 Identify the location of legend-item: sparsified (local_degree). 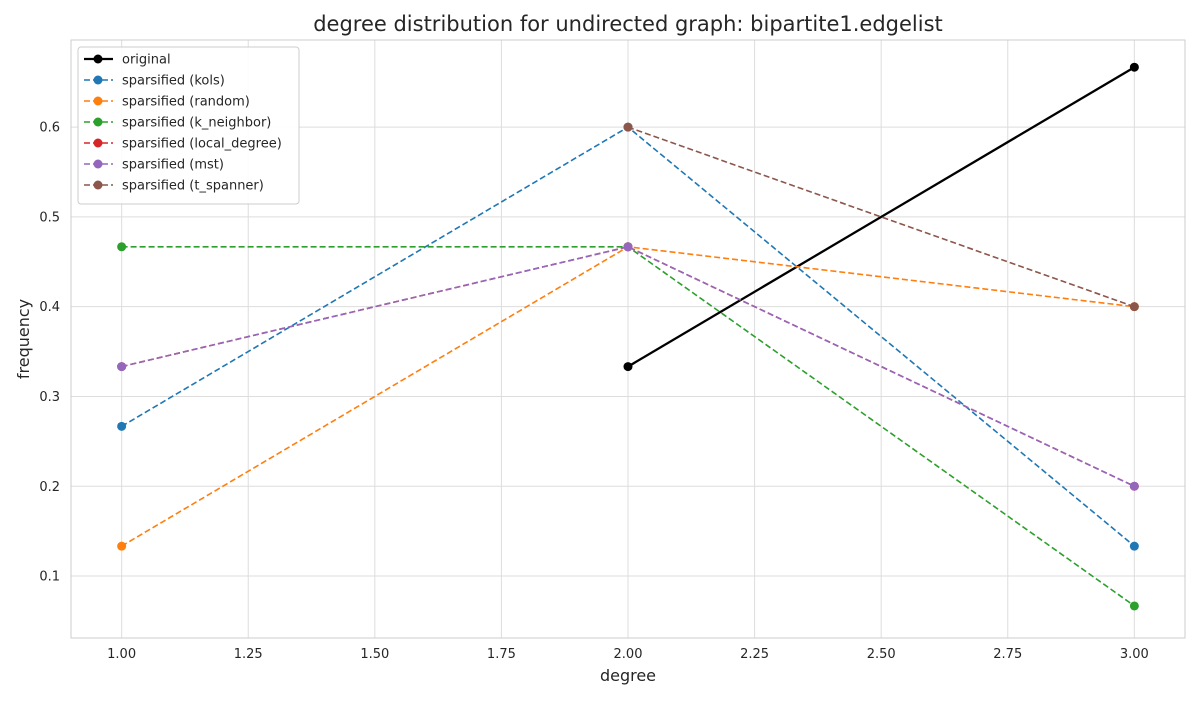
(183, 144).